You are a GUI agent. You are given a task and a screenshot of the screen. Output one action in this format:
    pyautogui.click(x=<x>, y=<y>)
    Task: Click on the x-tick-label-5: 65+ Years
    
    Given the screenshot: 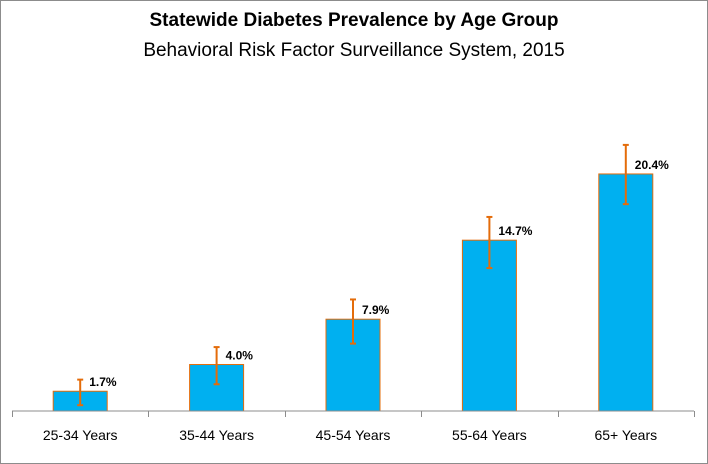 What is the action you would take?
    pyautogui.click(x=625, y=435)
    